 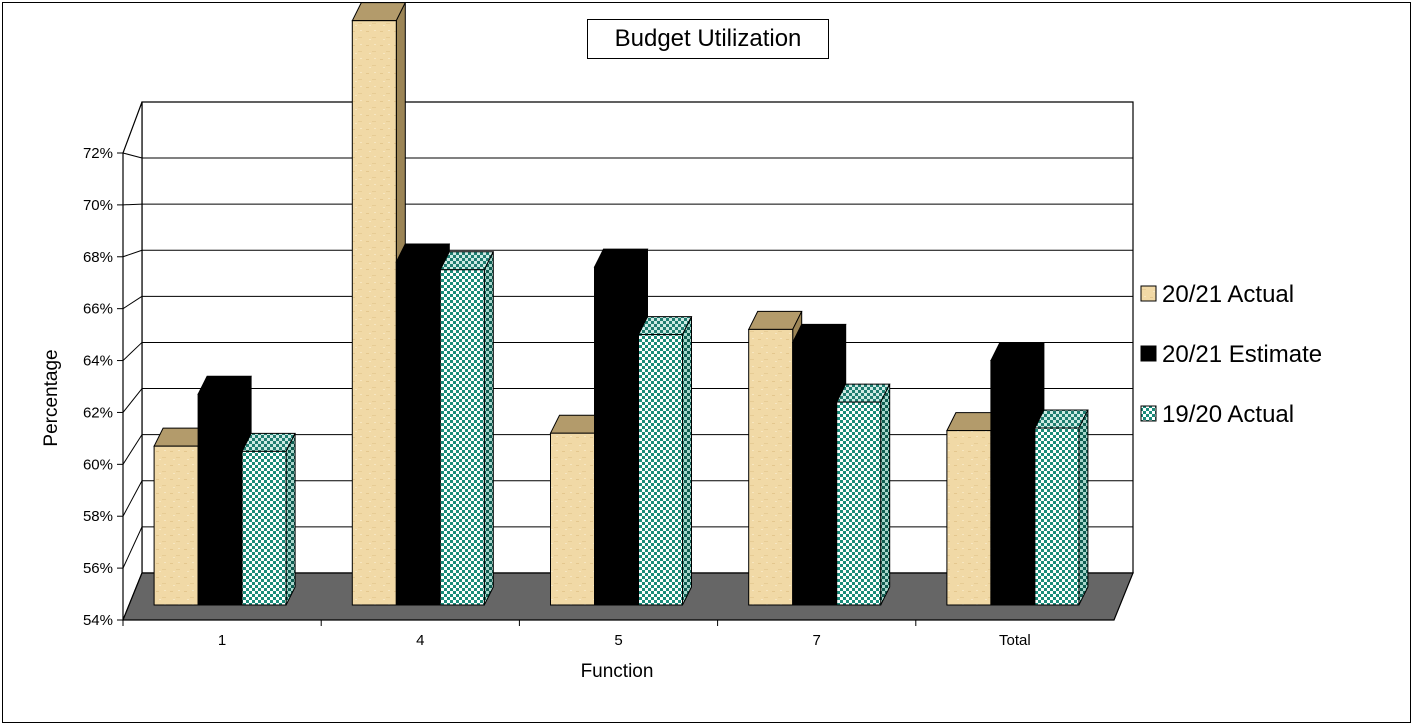 What do you see at coordinates (617, 671) in the screenshot?
I see `x-axis-title: Function` at bounding box center [617, 671].